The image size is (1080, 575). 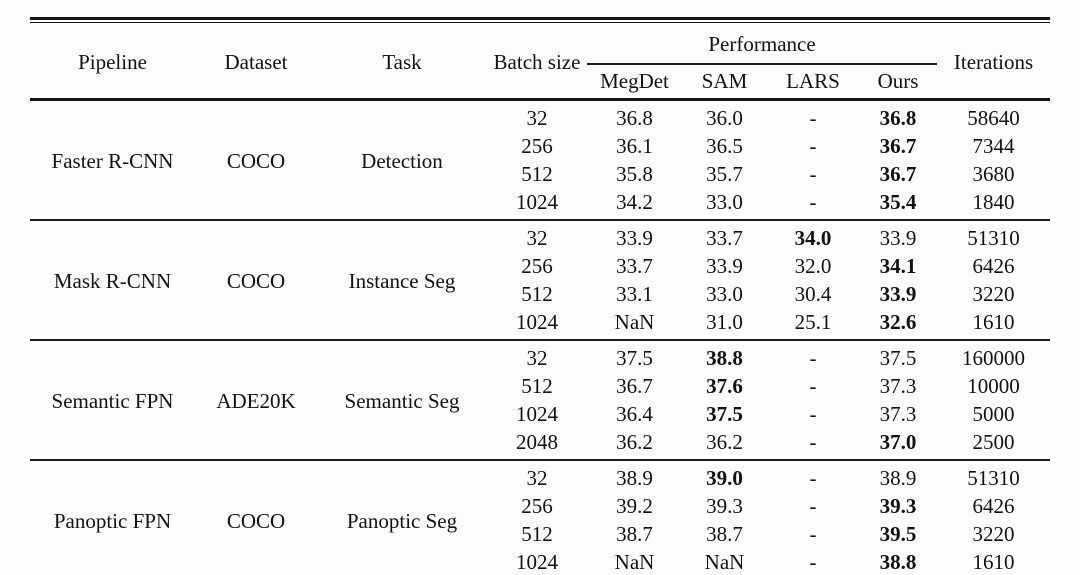 I want to click on table-row: 1024 34.2 33.0 - 35.4 1840, so click(x=540, y=204).